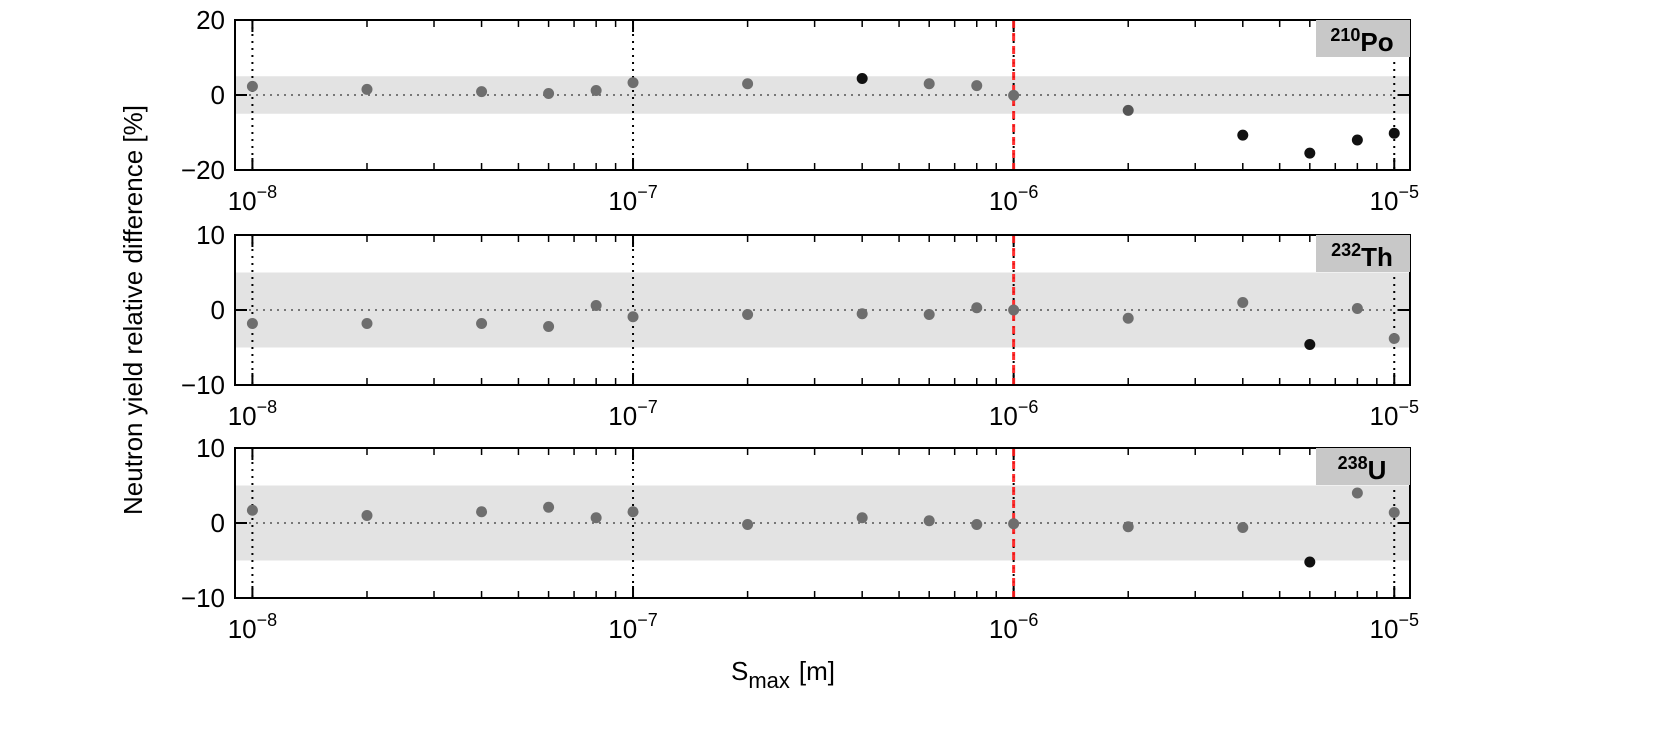 This screenshot has width=1661, height=753. What do you see at coordinates (1346, 250) in the screenshot?
I see `panel-label-mass: 232` at bounding box center [1346, 250].